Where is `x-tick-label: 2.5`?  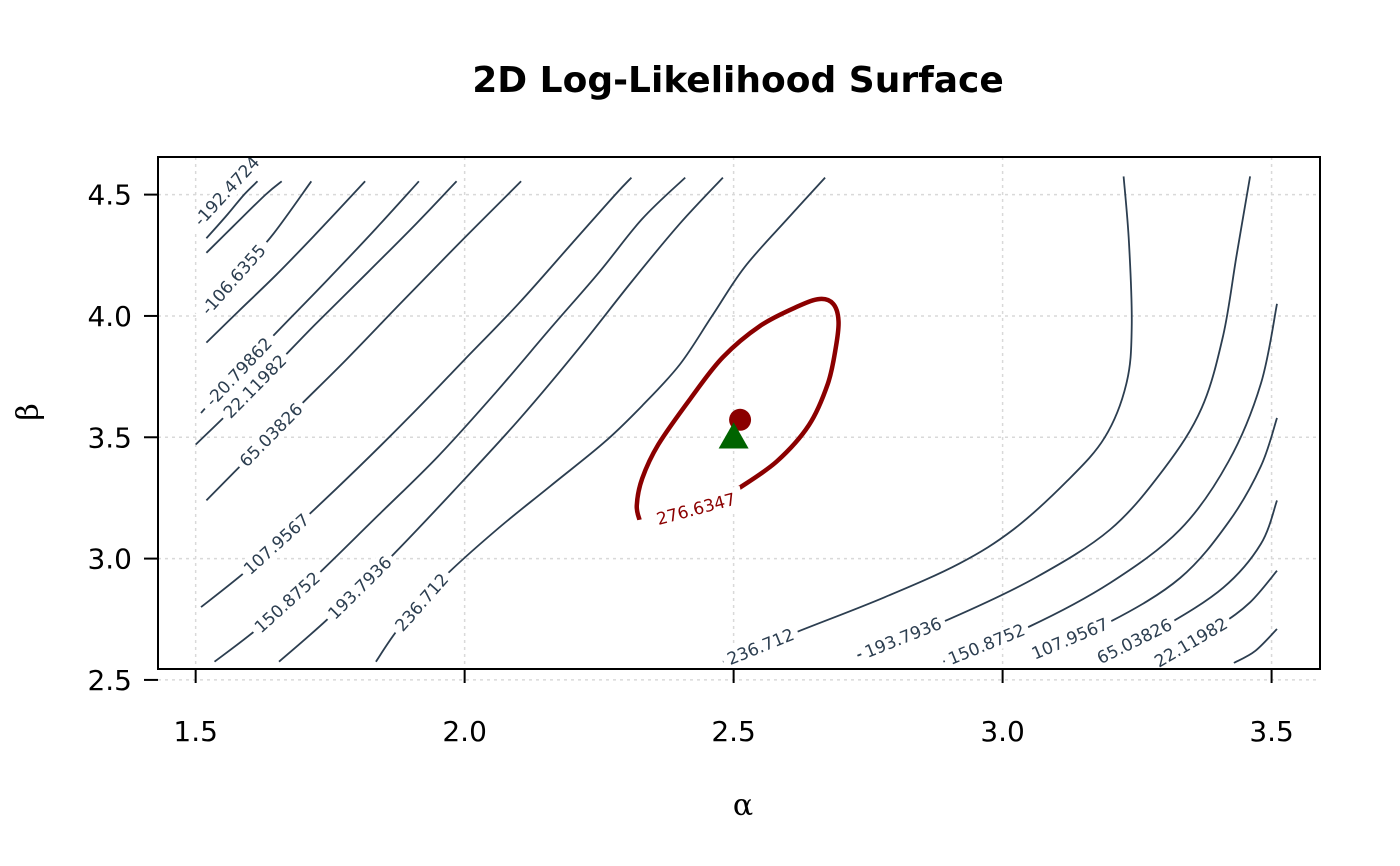
x-tick-label: 2.5 is located at coordinates (733, 731).